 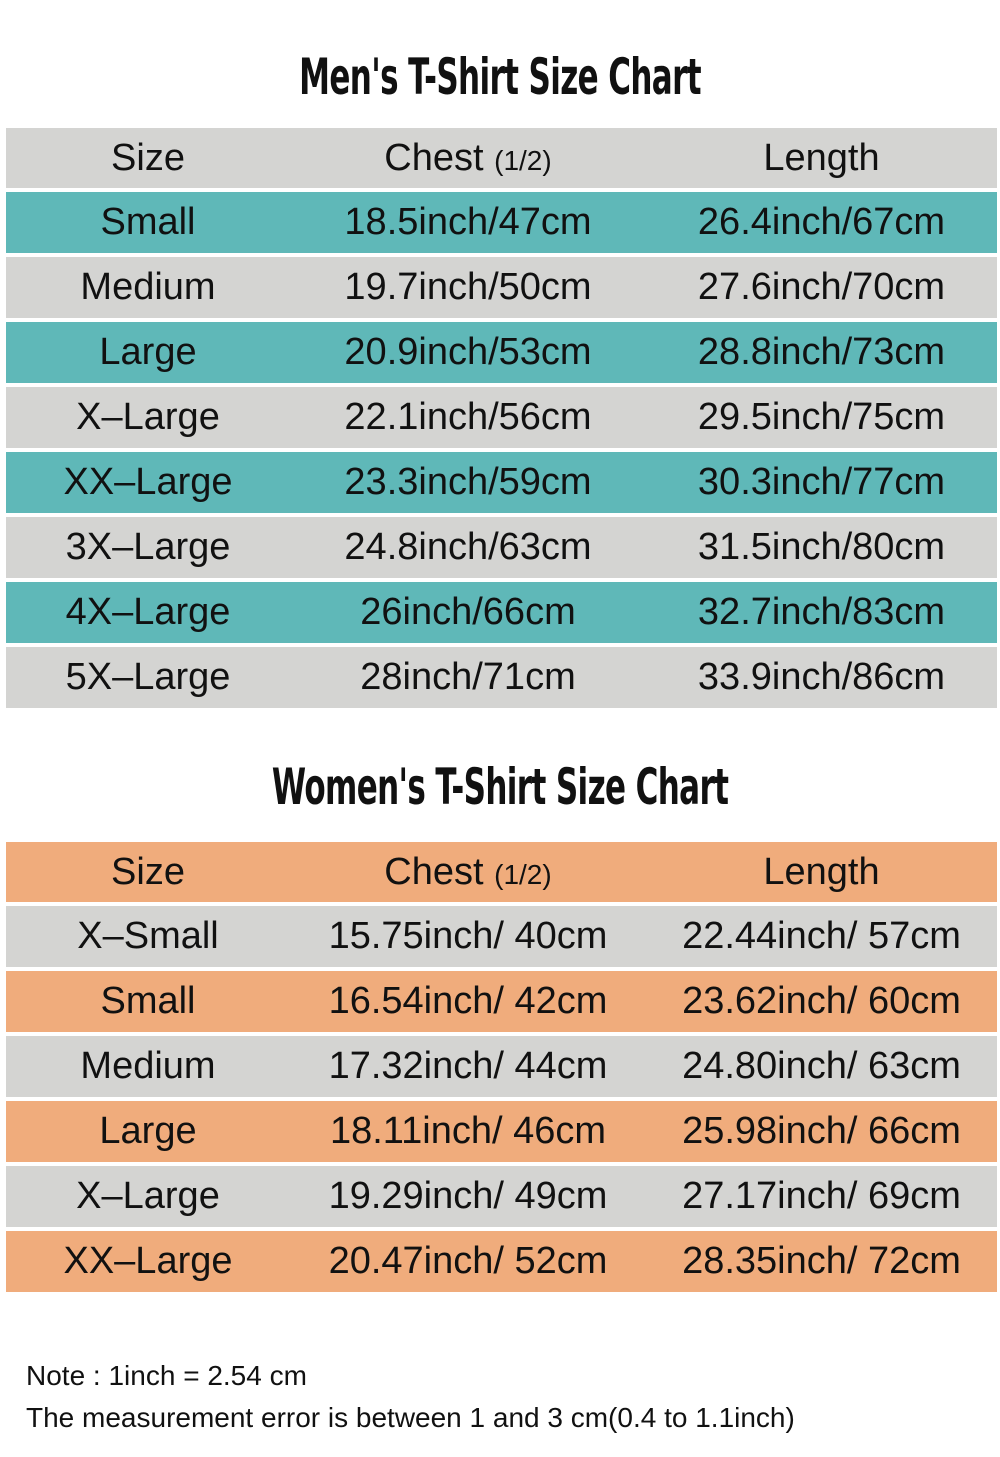 I want to click on cell-chest: 23.3inch/59cm, so click(x=468, y=482).